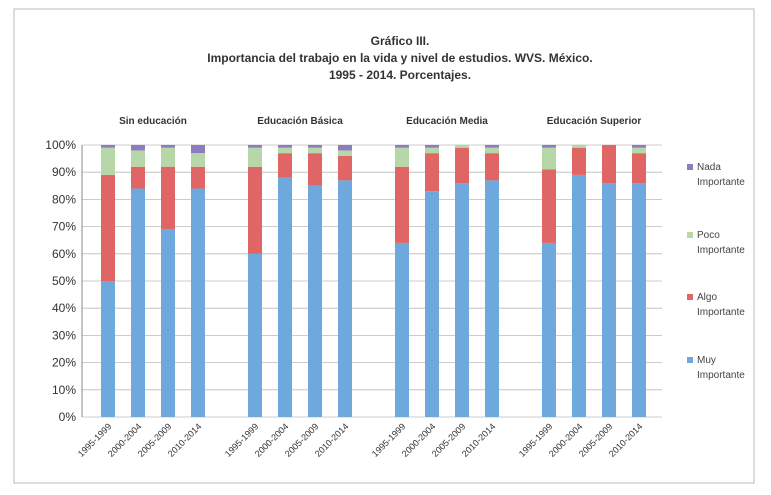 The image size is (771, 495). I want to click on group-label: Educación Media, so click(447, 121).